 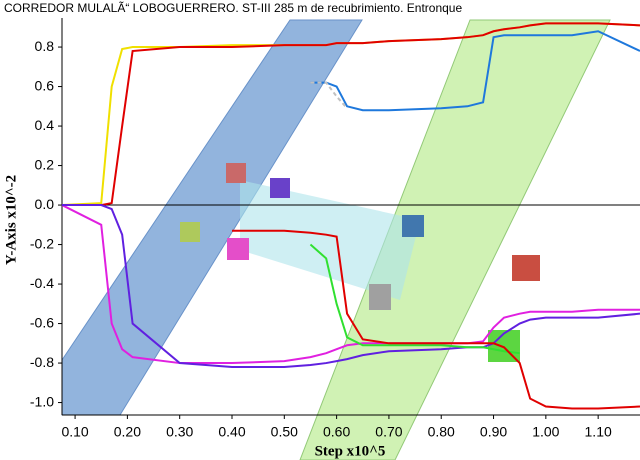 I want to click on x-tick-label: 0.10, so click(x=74, y=432).